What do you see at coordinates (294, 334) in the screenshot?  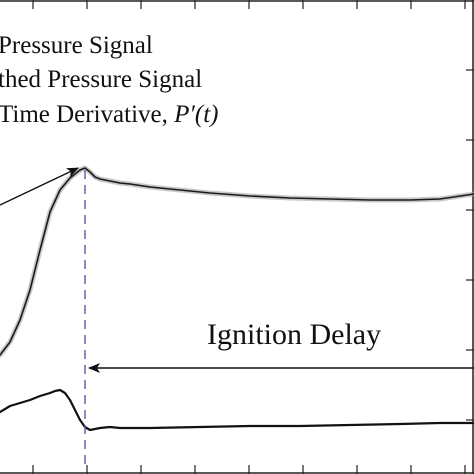 I see `ignition-delay-label: Ignition Delay` at bounding box center [294, 334].